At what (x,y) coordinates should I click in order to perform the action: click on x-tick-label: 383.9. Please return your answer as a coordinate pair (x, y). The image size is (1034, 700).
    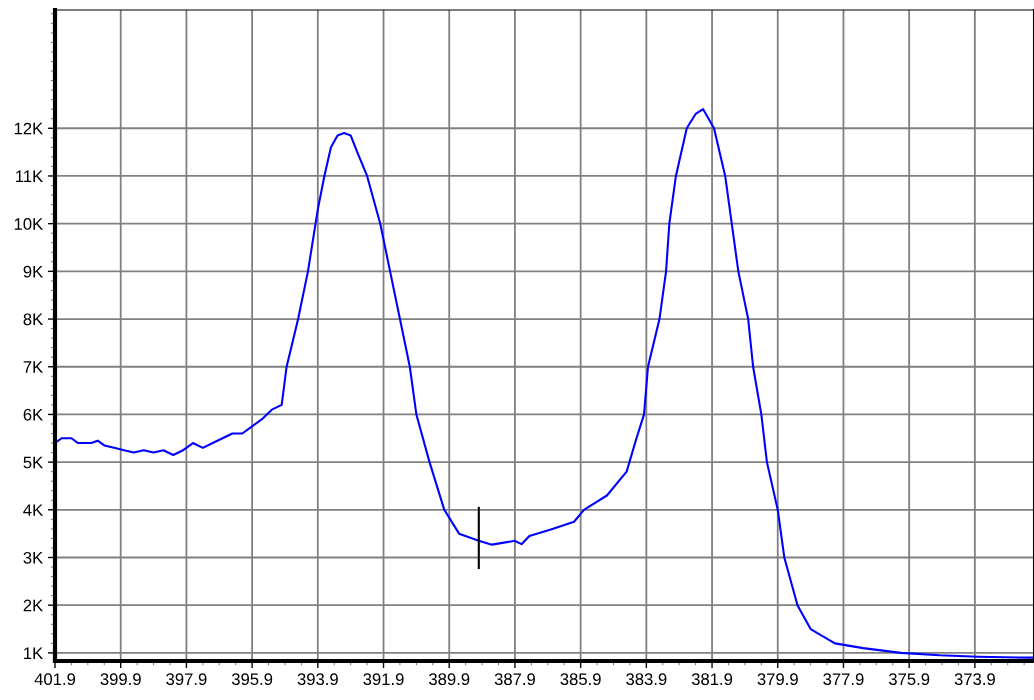
    Looking at the image, I should click on (646, 679).